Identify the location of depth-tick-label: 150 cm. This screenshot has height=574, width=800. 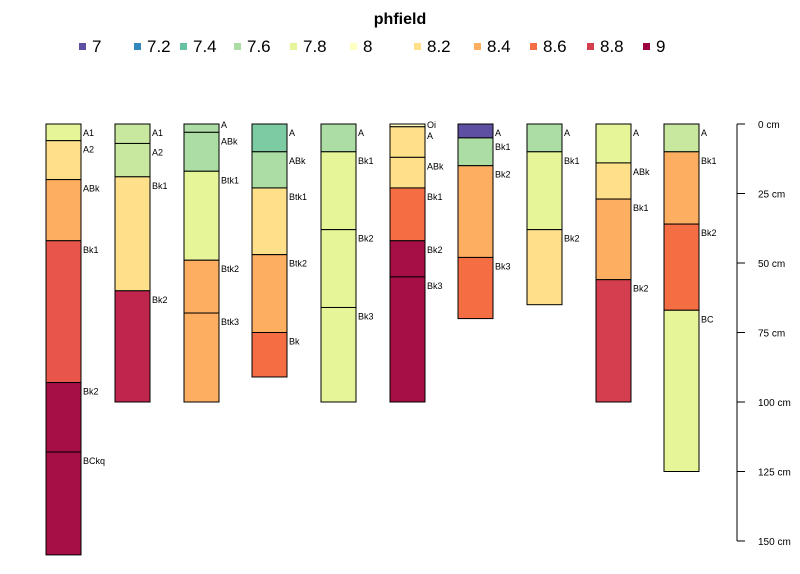
(774, 542).